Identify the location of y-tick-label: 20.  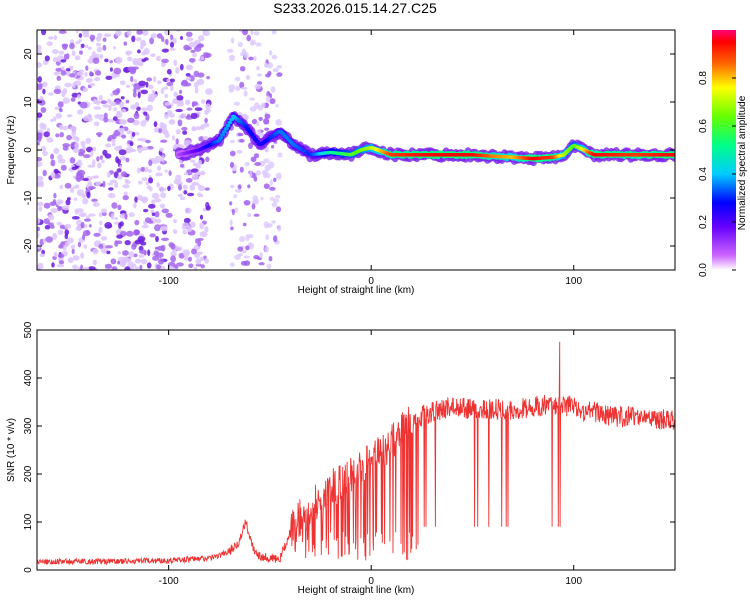
(28, 54).